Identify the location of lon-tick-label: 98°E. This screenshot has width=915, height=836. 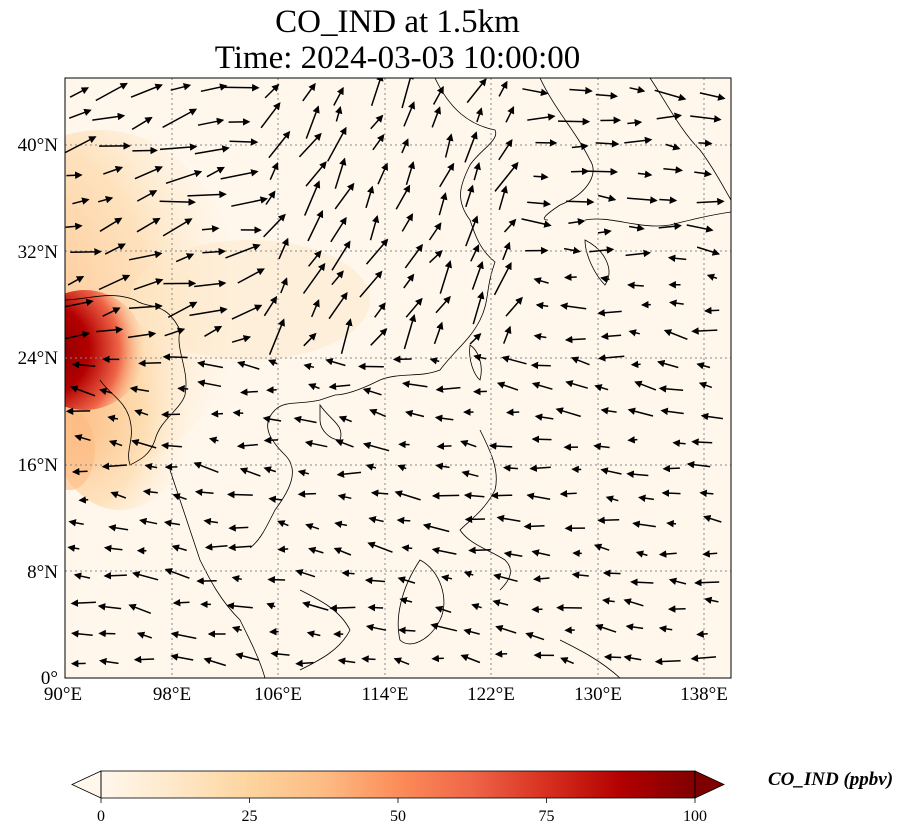
(172, 694).